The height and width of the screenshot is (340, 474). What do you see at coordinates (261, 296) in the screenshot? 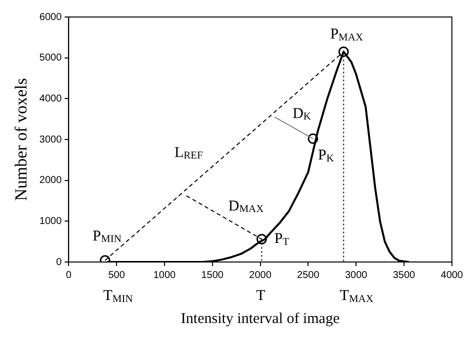
I see `annotation: T` at bounding box center [261, 296].